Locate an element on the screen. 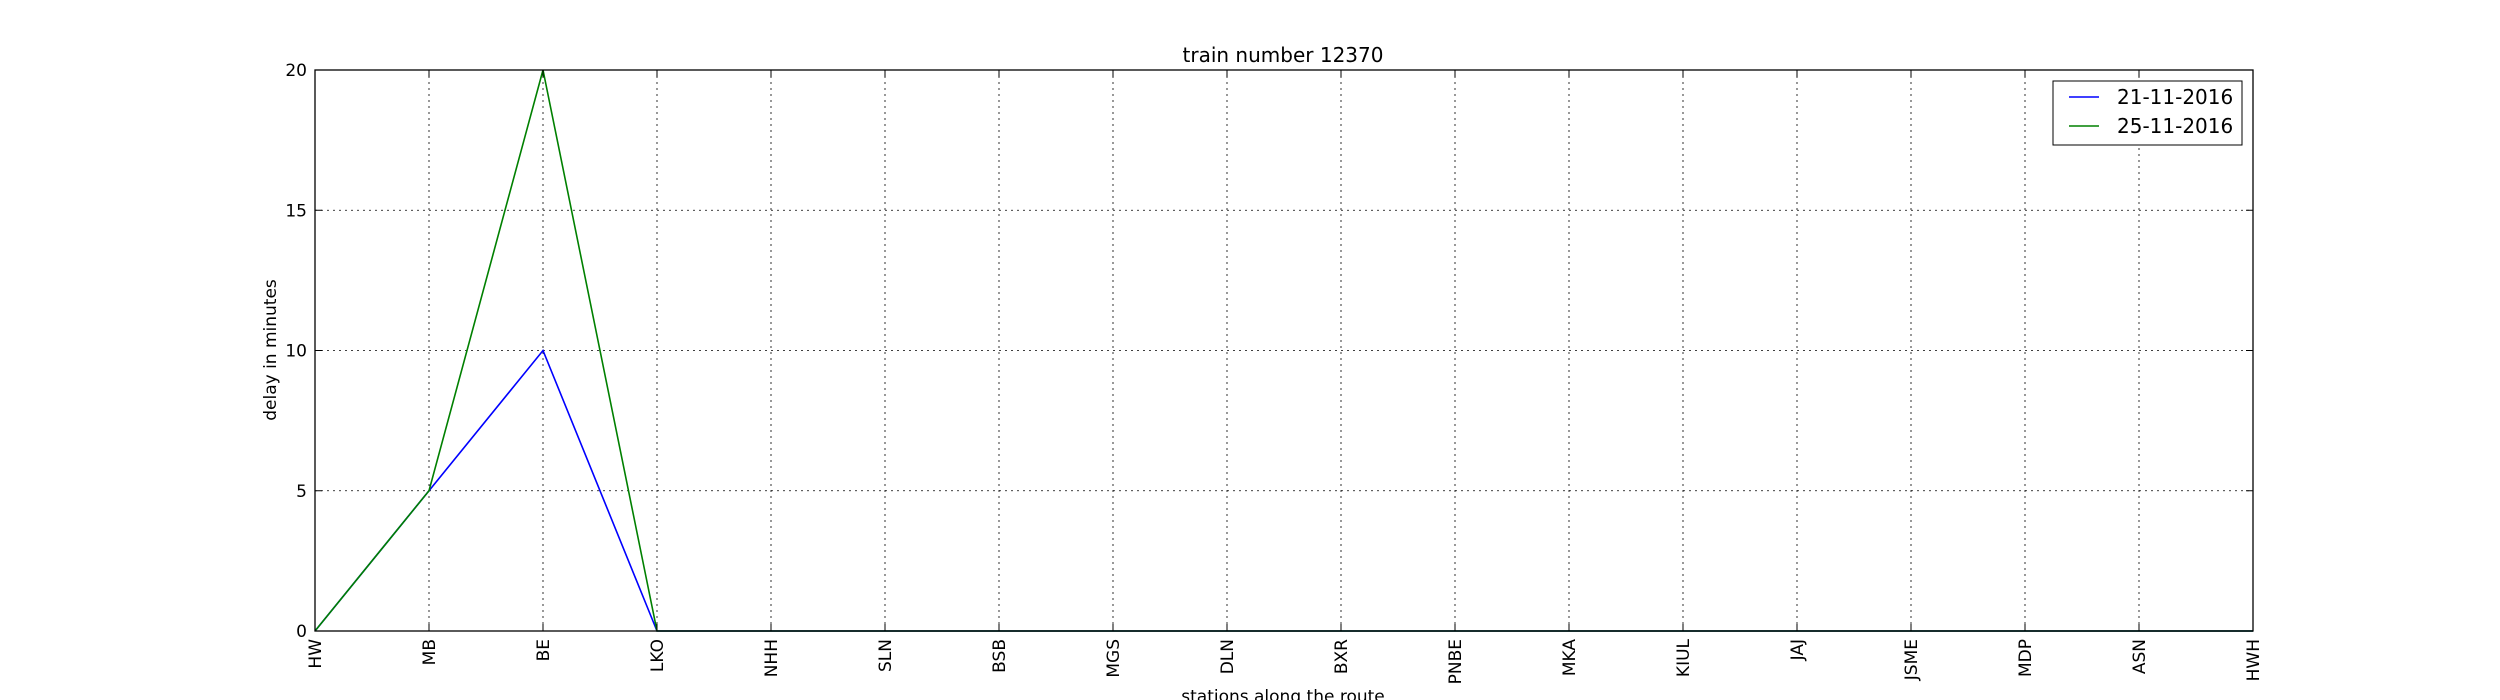 Image resolution: width=2500 pixels, height=700 pixels. y-tick-label: 5 is located at coordinates (301, 492).